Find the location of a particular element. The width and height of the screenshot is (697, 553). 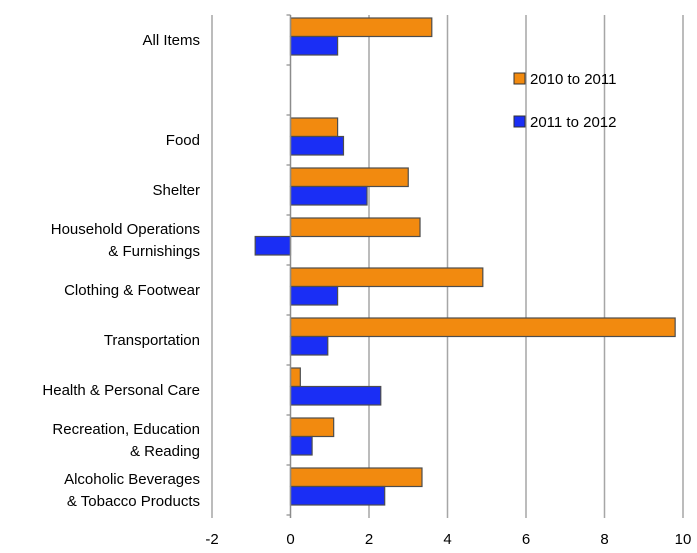

category-label: & Reading is located at coordinates (165, 451).